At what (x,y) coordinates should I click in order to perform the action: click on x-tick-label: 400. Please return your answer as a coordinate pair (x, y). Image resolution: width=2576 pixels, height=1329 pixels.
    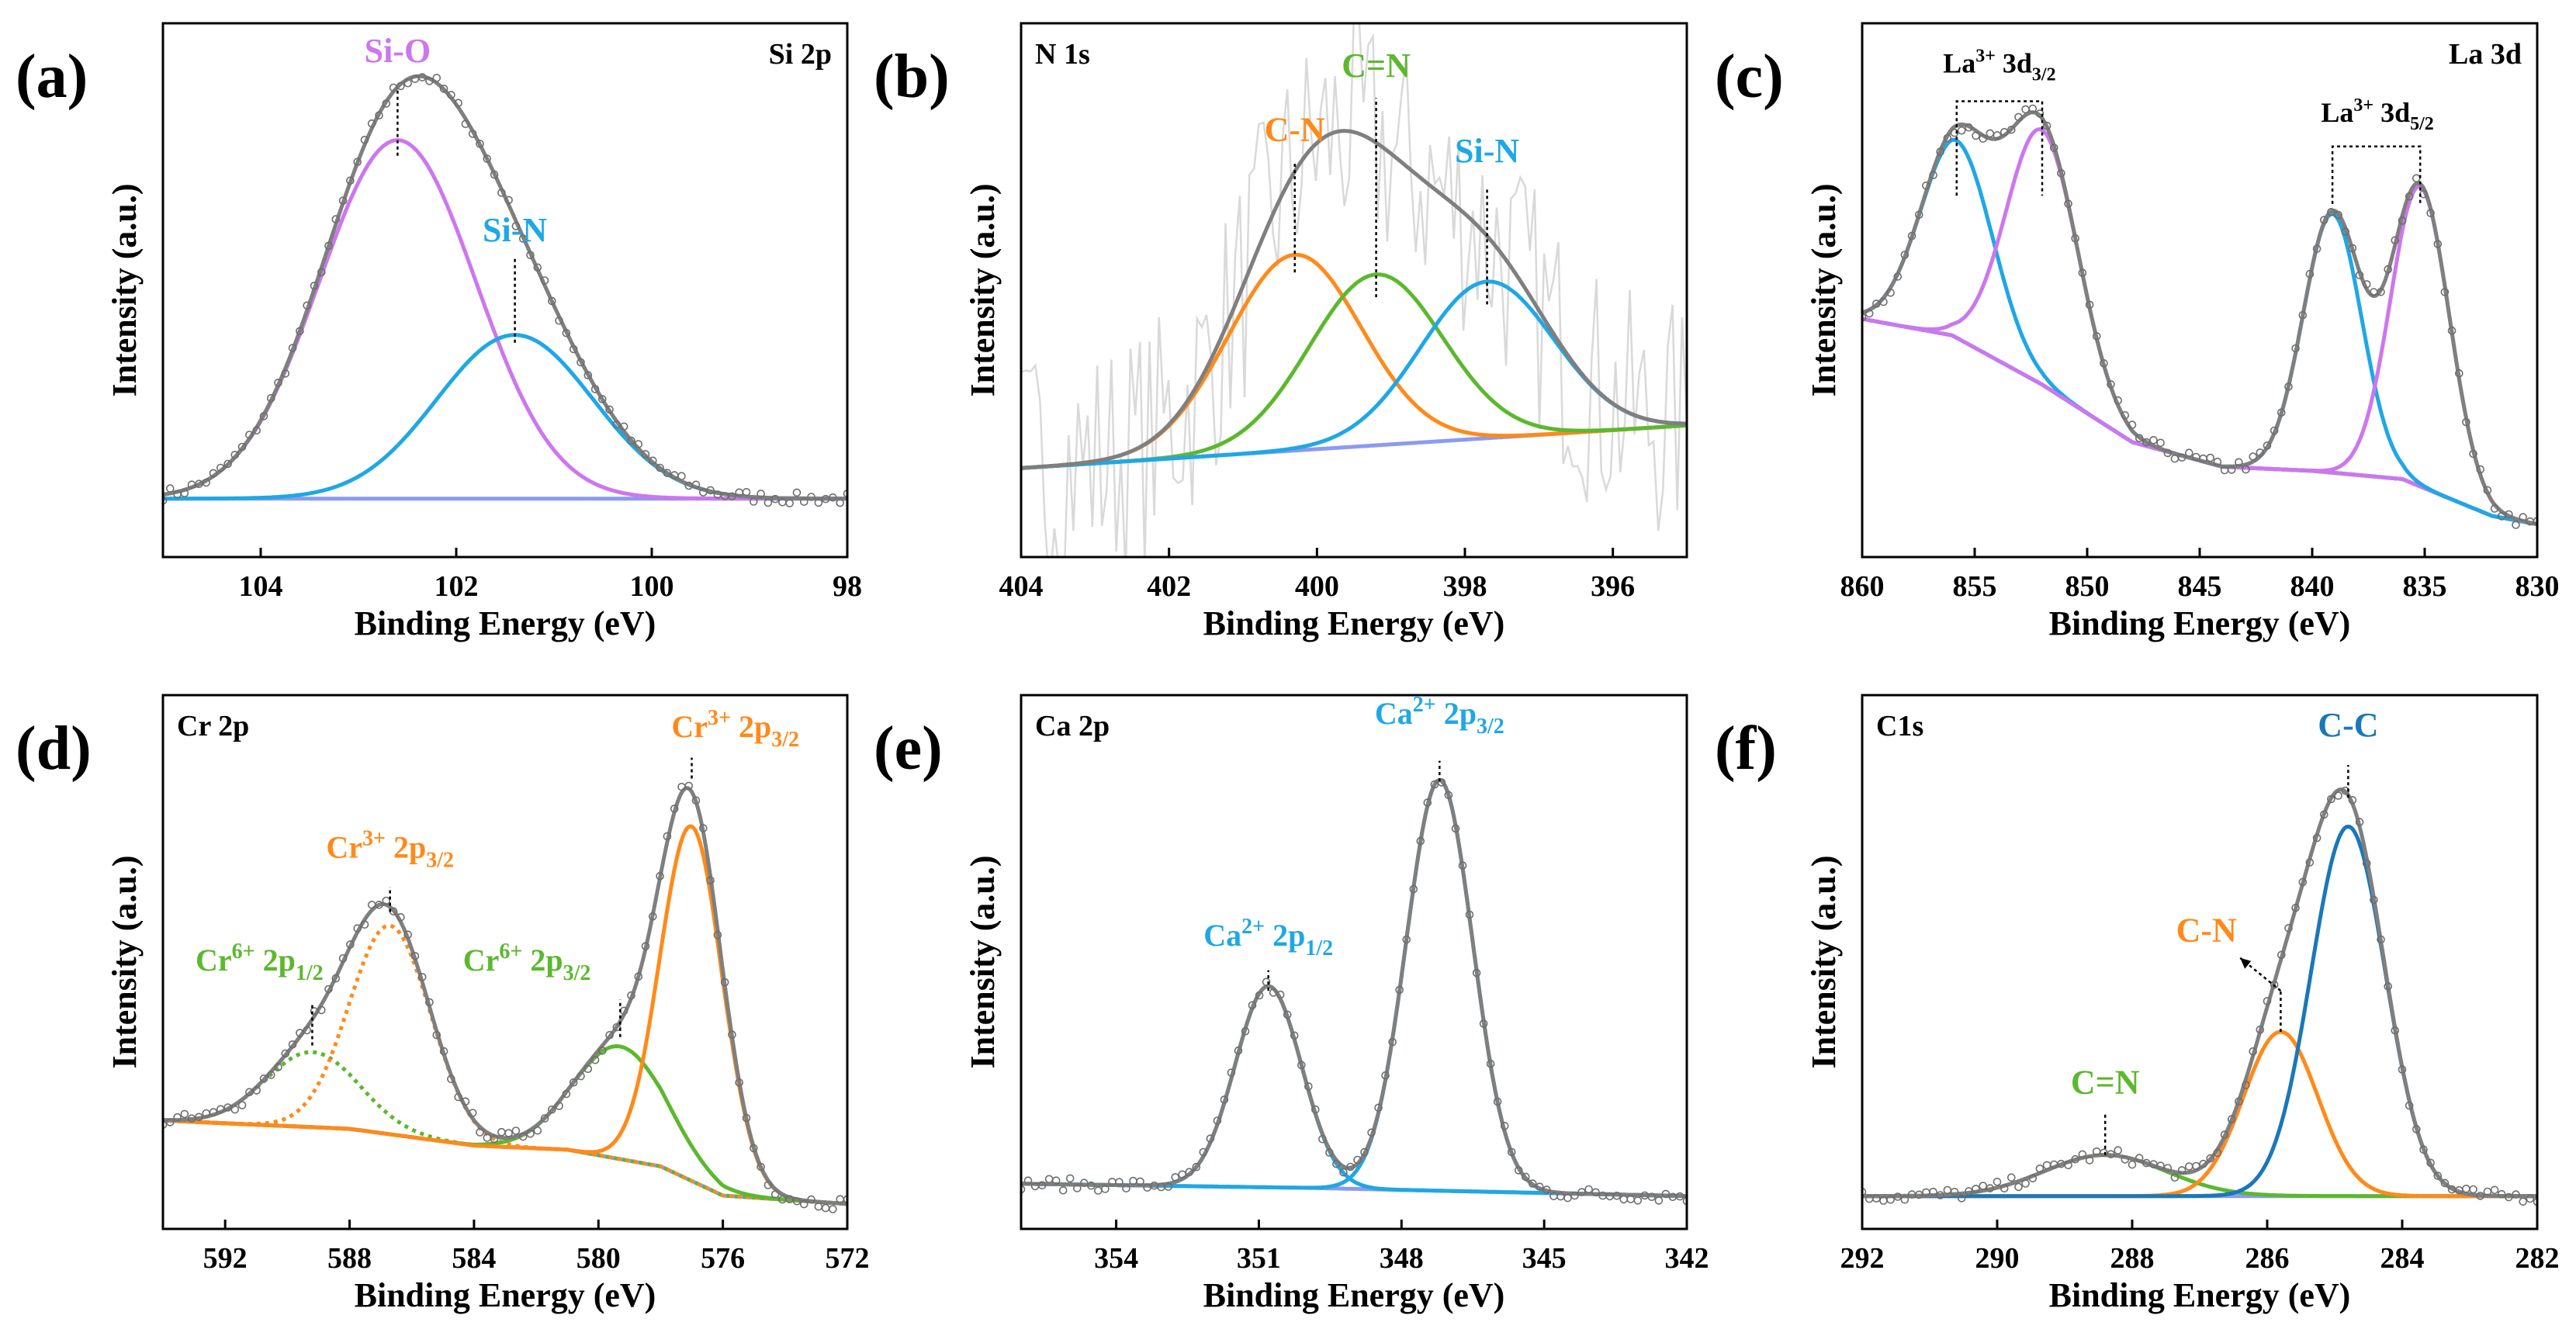
    Looking at the image, I should click on (1317, 586).